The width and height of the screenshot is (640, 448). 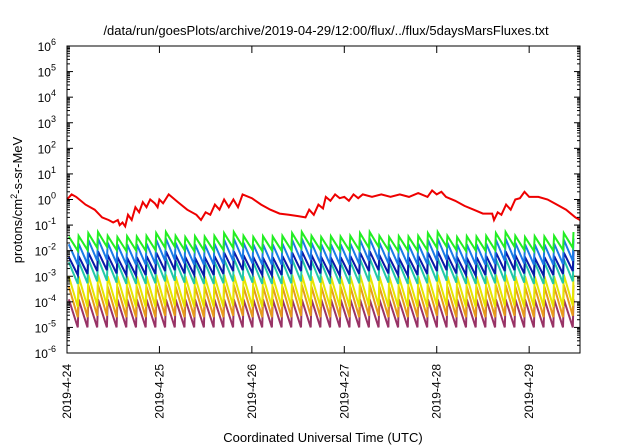 What do you see at coordinates (344, 391) in the screenshot?
I see `x-tick-label: 2019-4-27` at bounding box center [344, 391].